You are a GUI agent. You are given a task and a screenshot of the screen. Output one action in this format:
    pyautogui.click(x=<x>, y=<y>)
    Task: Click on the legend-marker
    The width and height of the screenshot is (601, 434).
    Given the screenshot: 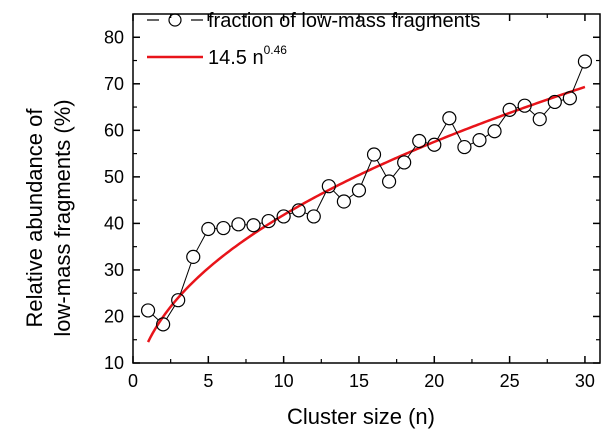 What is the action you would take?
    pyautogui.click(x=175, y=20)
    